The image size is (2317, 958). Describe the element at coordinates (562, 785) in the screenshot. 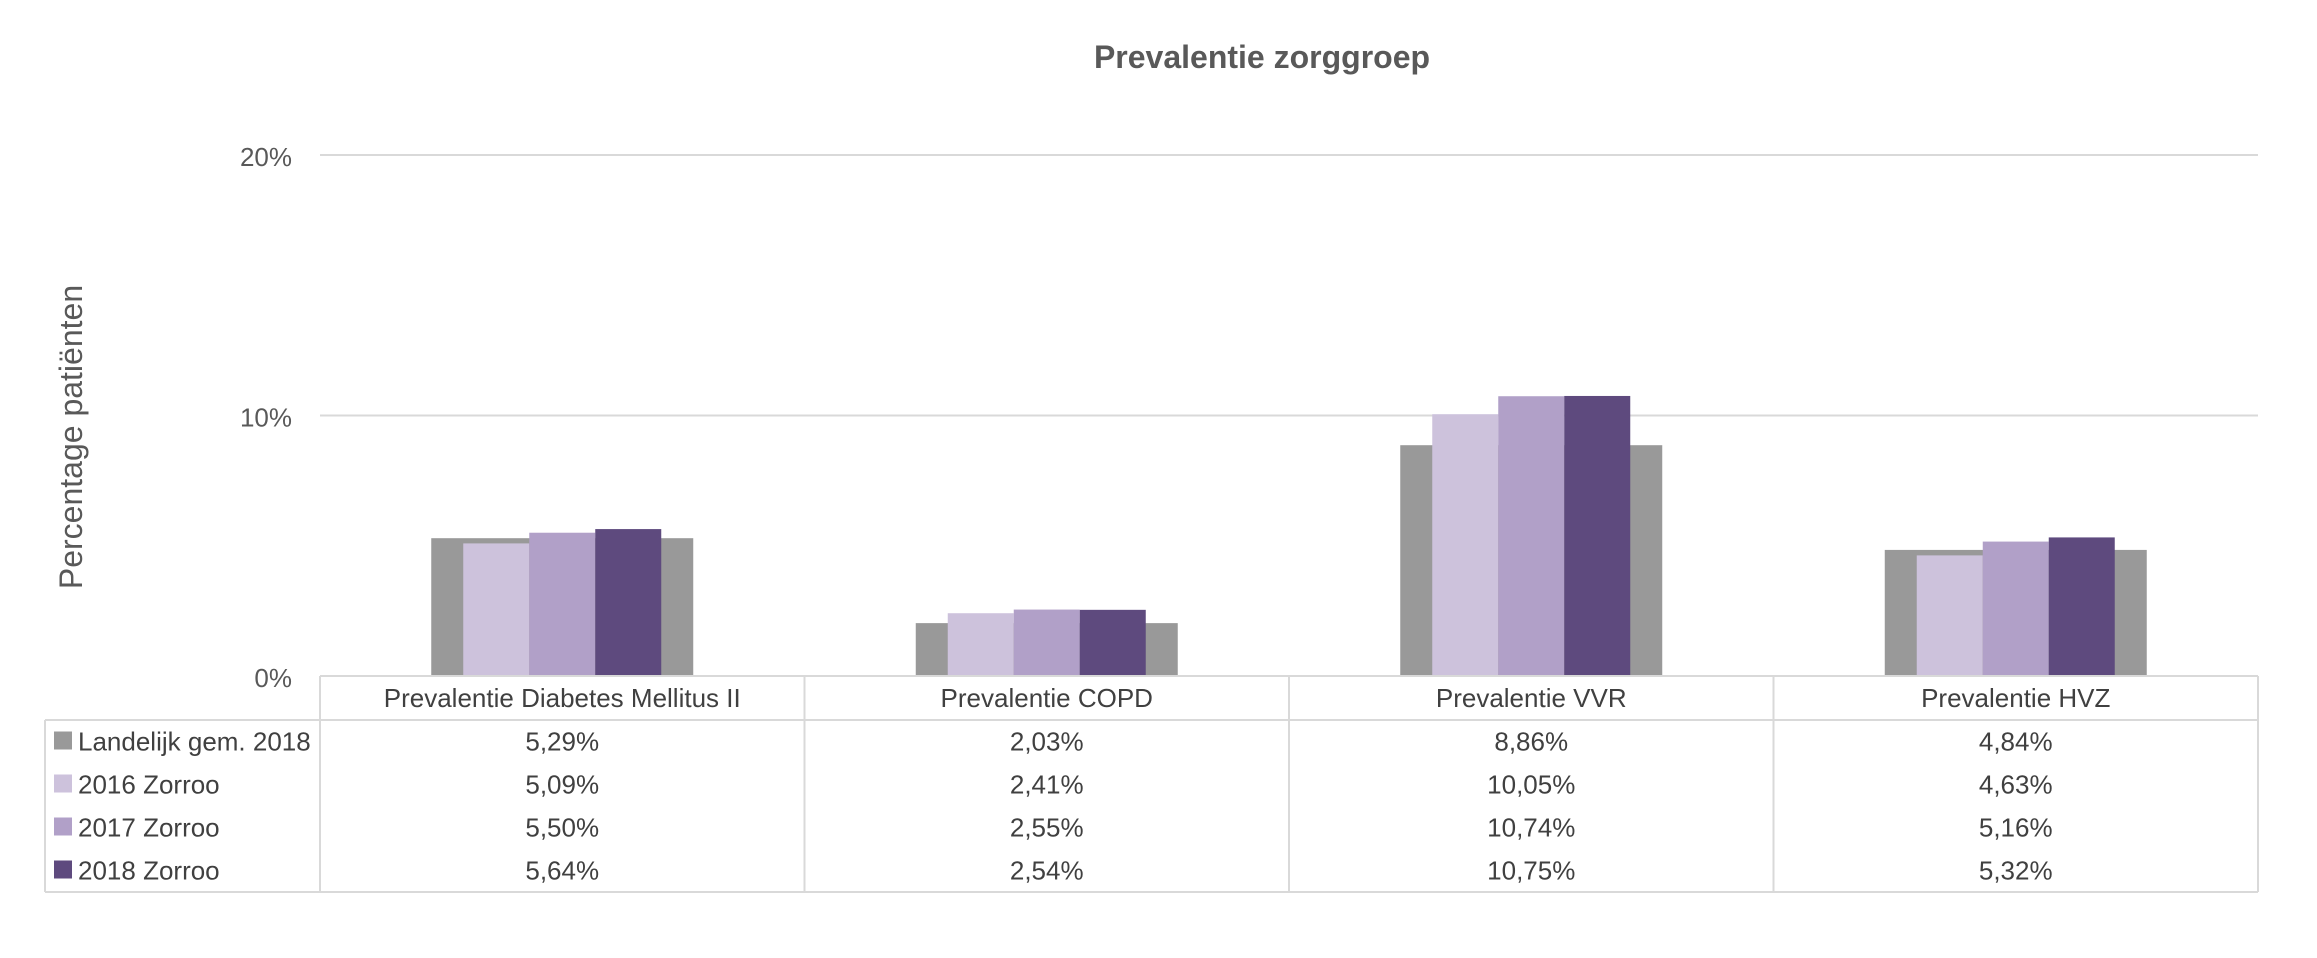

I see `data-label: 5,09%` at that location.